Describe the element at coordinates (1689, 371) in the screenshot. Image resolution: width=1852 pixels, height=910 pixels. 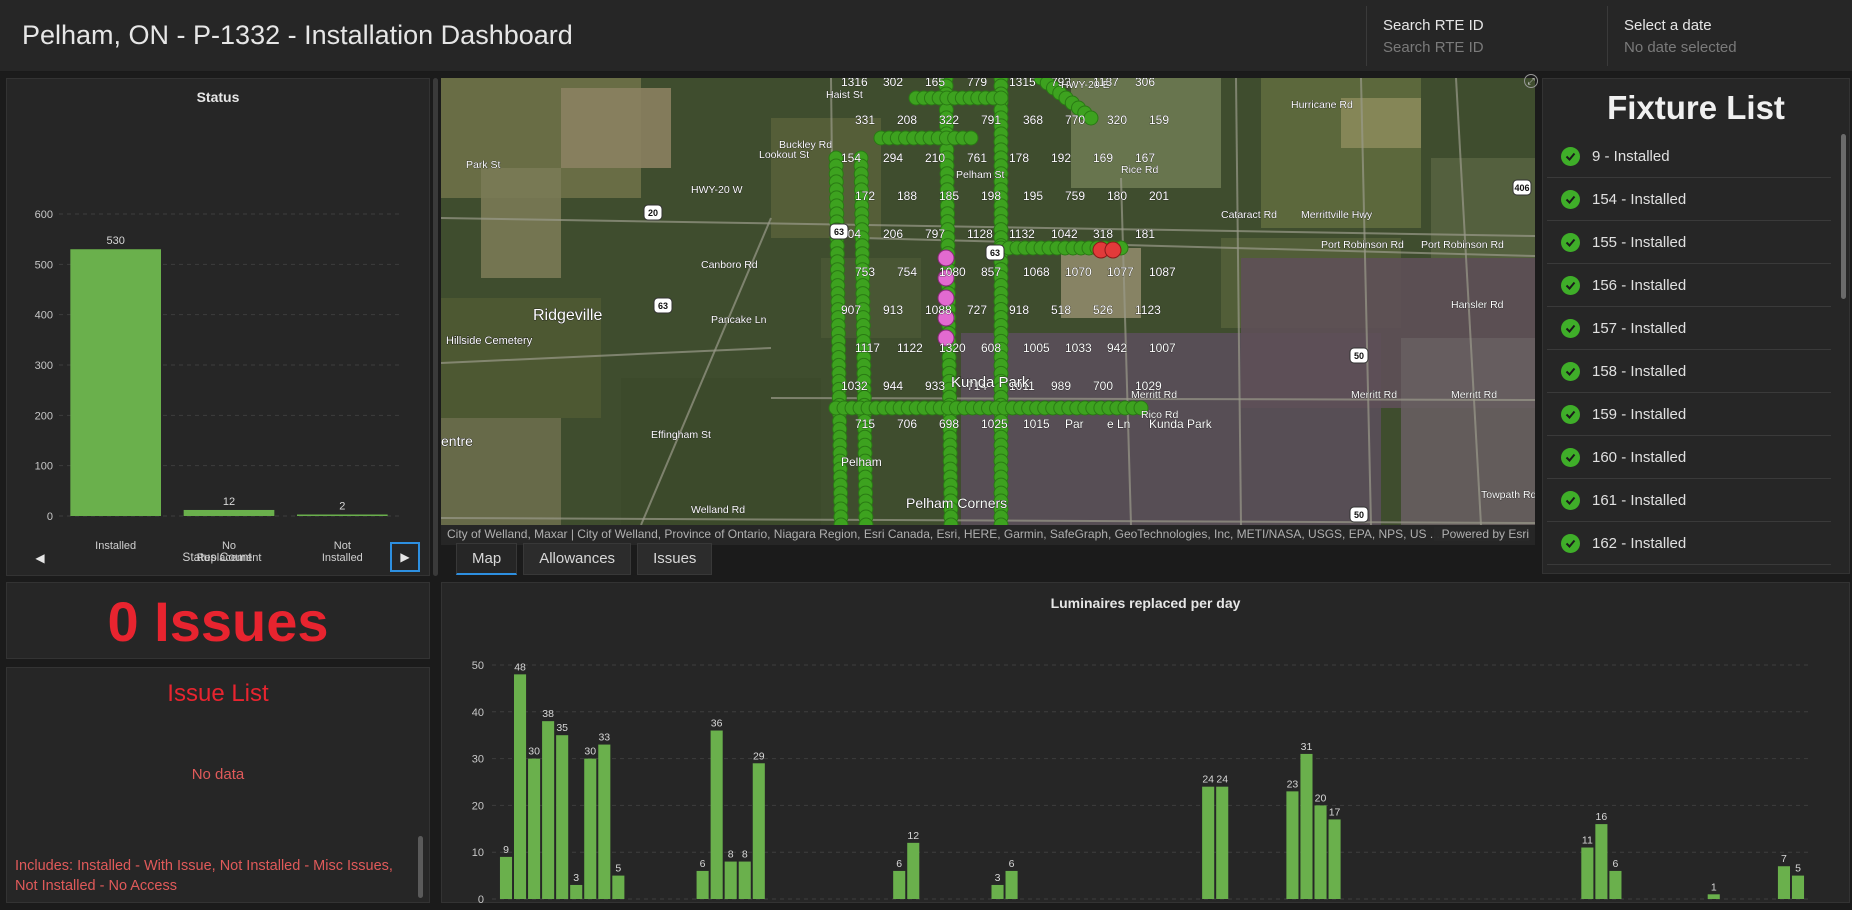
I see `list-item: 158 - Installed` at that location.